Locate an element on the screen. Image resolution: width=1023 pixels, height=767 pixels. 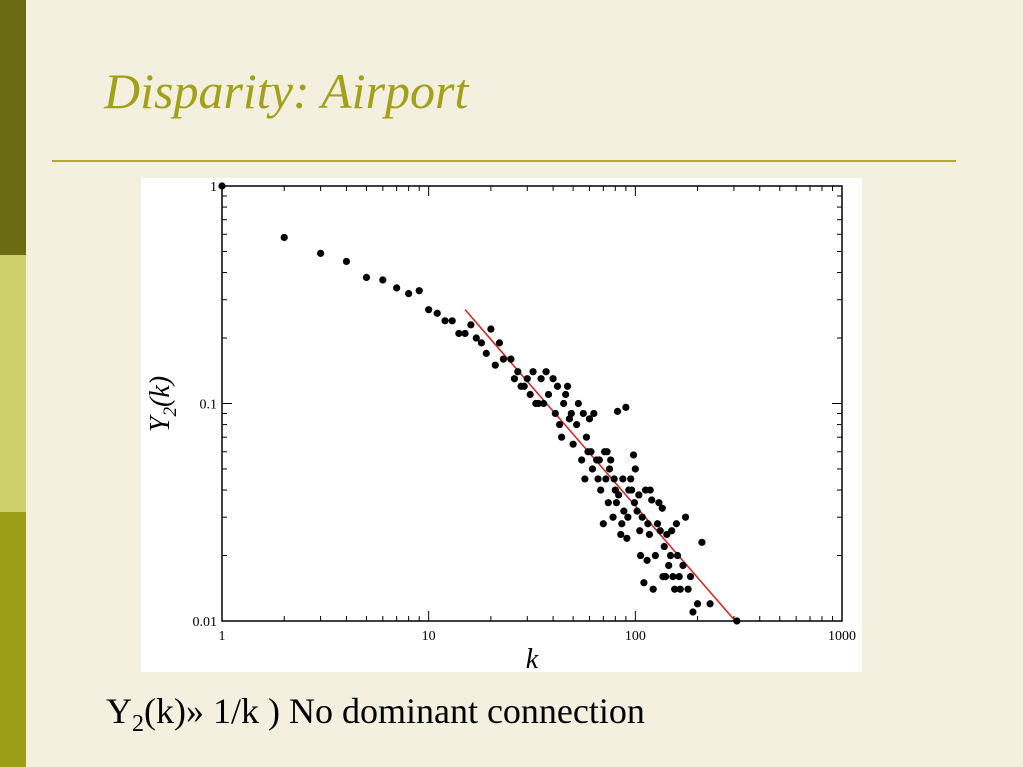
y-axis-label: Y2(k) is located at coordinates (163, 404).